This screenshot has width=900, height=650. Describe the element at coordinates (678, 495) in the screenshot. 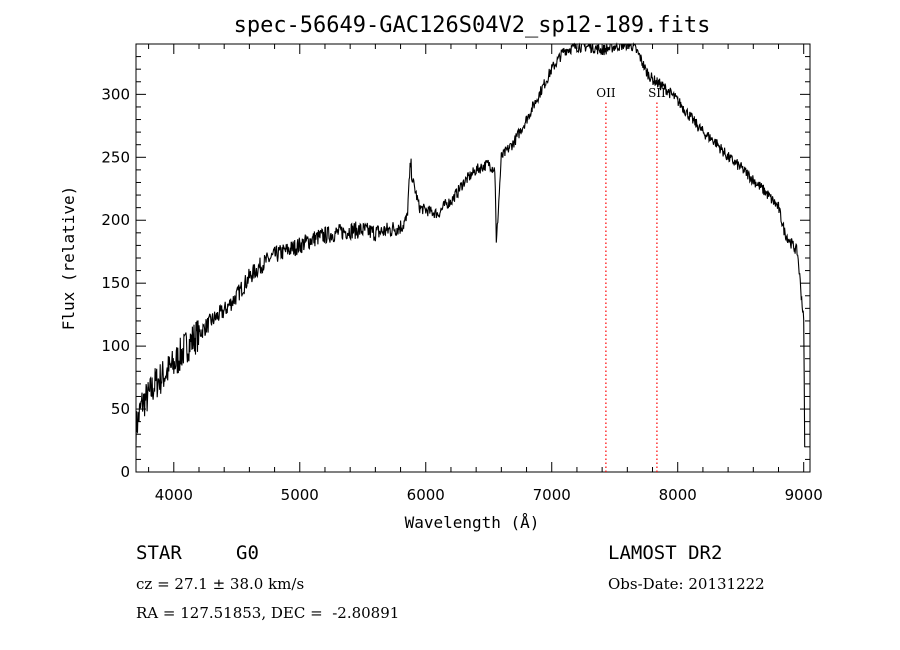

I see `x-tick-label: 8000` at that location.